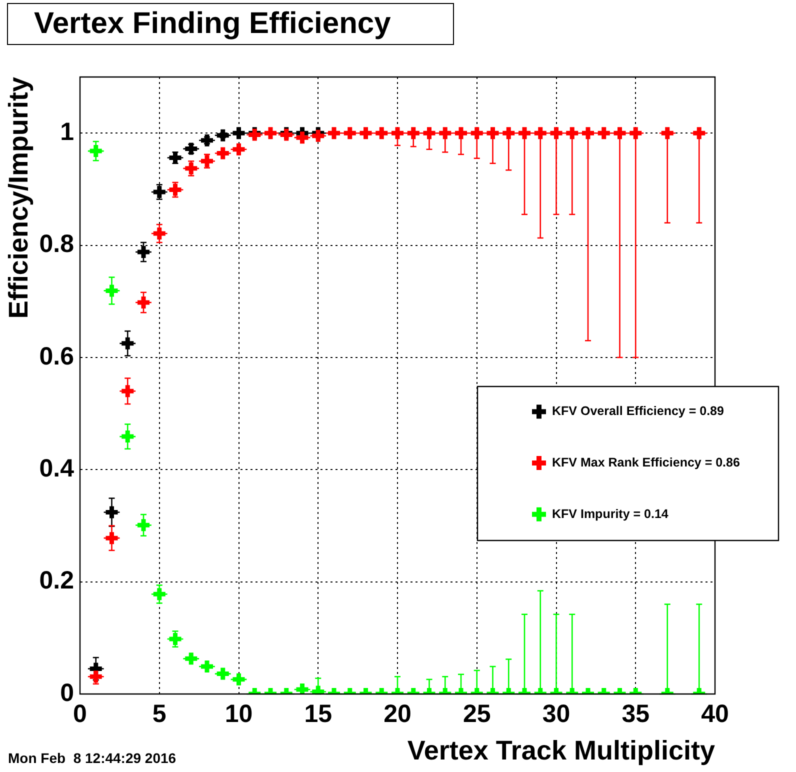  What do you see at coordinates (318, 714) in the screenshot?
I see `x-tick-label: 15` at bounding box center [318, 714].